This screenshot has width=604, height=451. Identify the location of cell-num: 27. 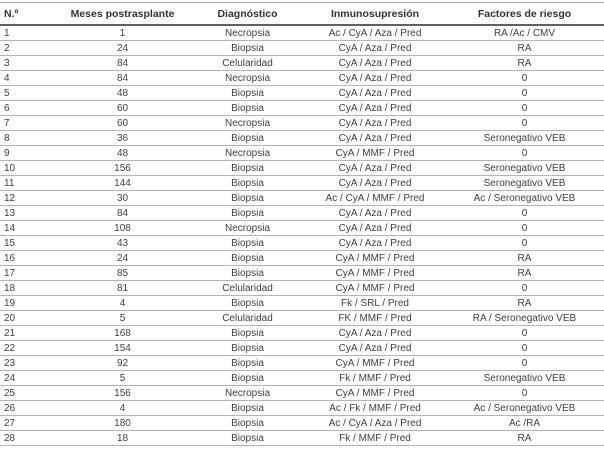
(27, 423).